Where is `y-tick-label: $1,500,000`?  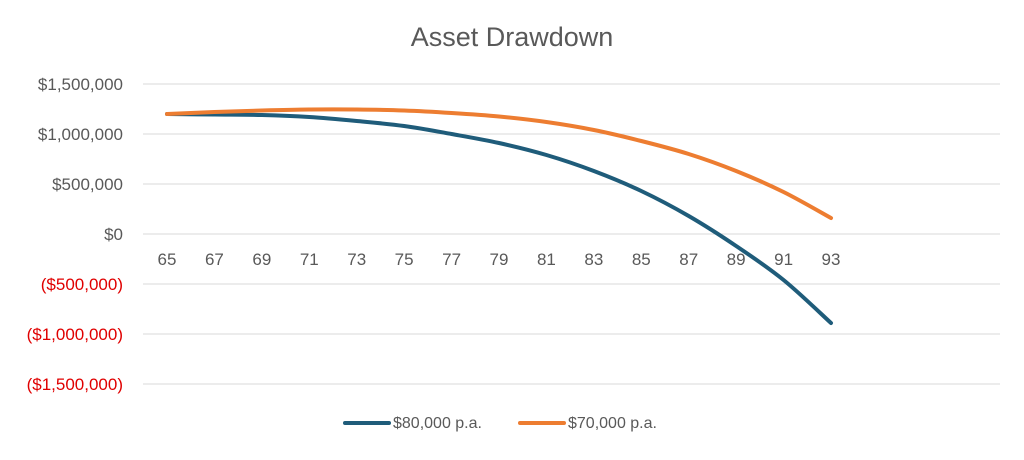 y-tick-label: $1,500,000 is located at coordinates (80, 84).